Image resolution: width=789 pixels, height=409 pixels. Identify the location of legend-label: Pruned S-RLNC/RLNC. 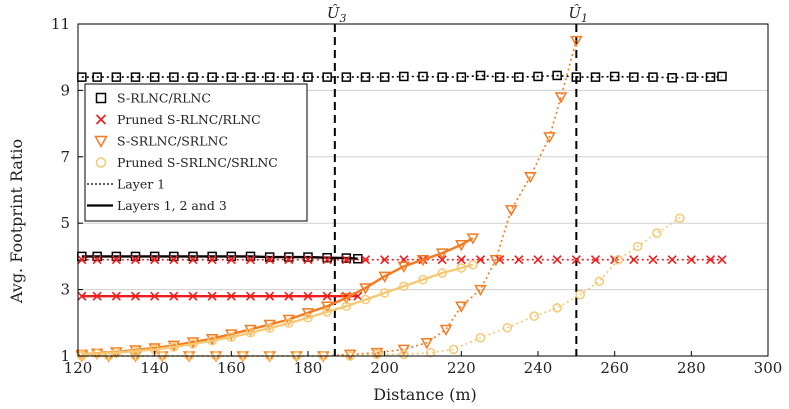
(189, 119).